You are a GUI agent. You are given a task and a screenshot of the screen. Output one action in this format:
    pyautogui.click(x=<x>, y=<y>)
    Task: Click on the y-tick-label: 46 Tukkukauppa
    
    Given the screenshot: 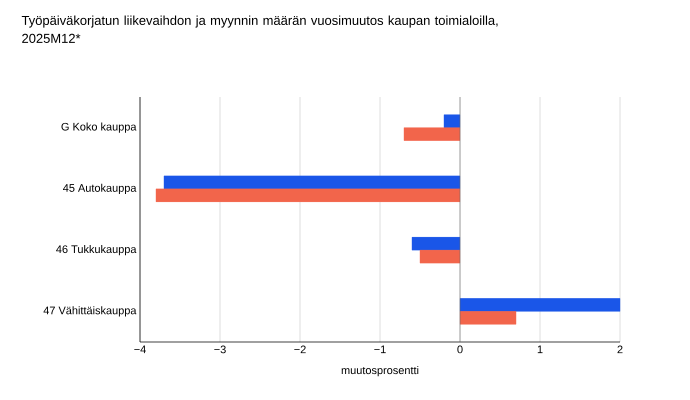 What is the action you would take?
    pyautogui.click(x=96, y=250)
    